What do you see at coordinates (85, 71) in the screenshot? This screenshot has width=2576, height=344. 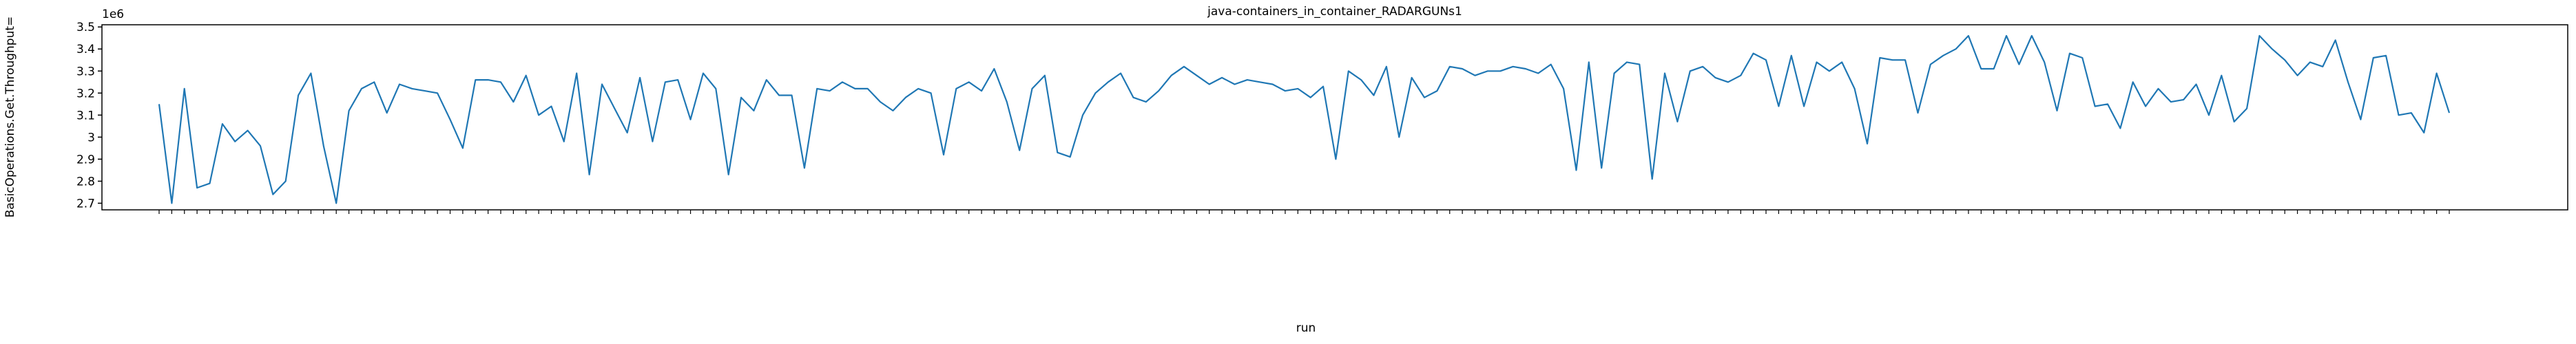 I see `y-tick-label: 3.3` at bounding box center [85, 71].